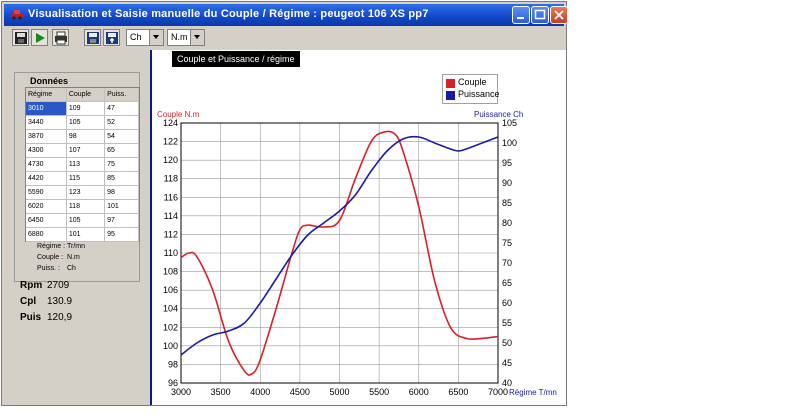  I want to click on cell: 47, so click(121, 108).